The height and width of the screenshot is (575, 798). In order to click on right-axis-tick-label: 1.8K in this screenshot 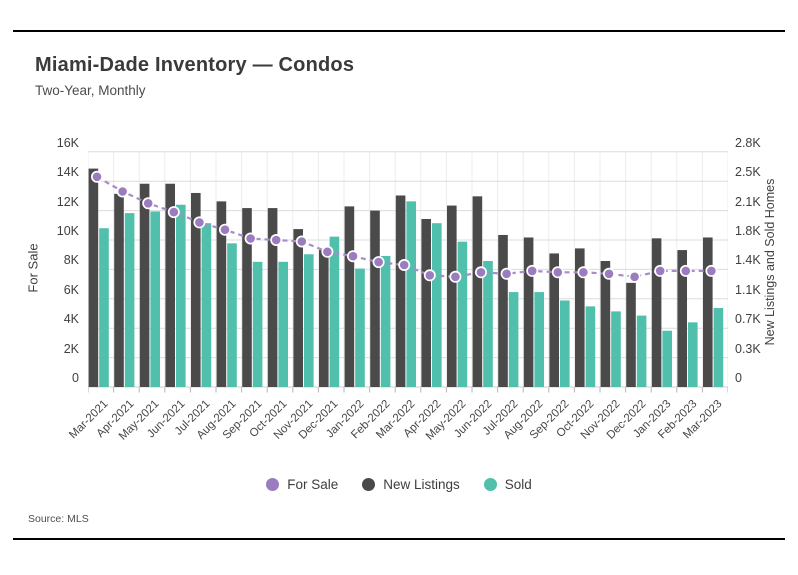, I will do `click(748, 231)`.